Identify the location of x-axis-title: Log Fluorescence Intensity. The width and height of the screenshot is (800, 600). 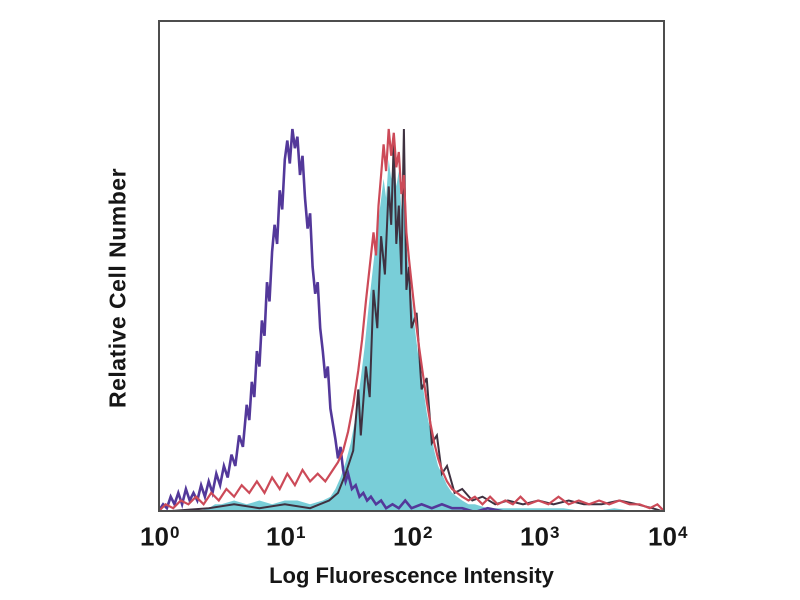
(411, 575).